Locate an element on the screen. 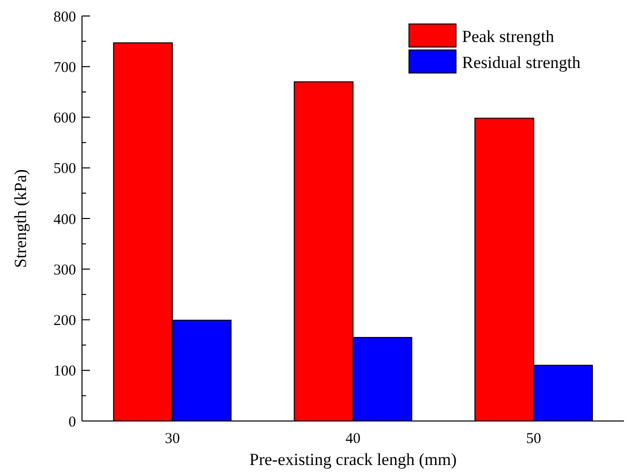 The width and height of the screenshot is (638, 472). y-tick-label: 600 is located at coordinates (65, 118).